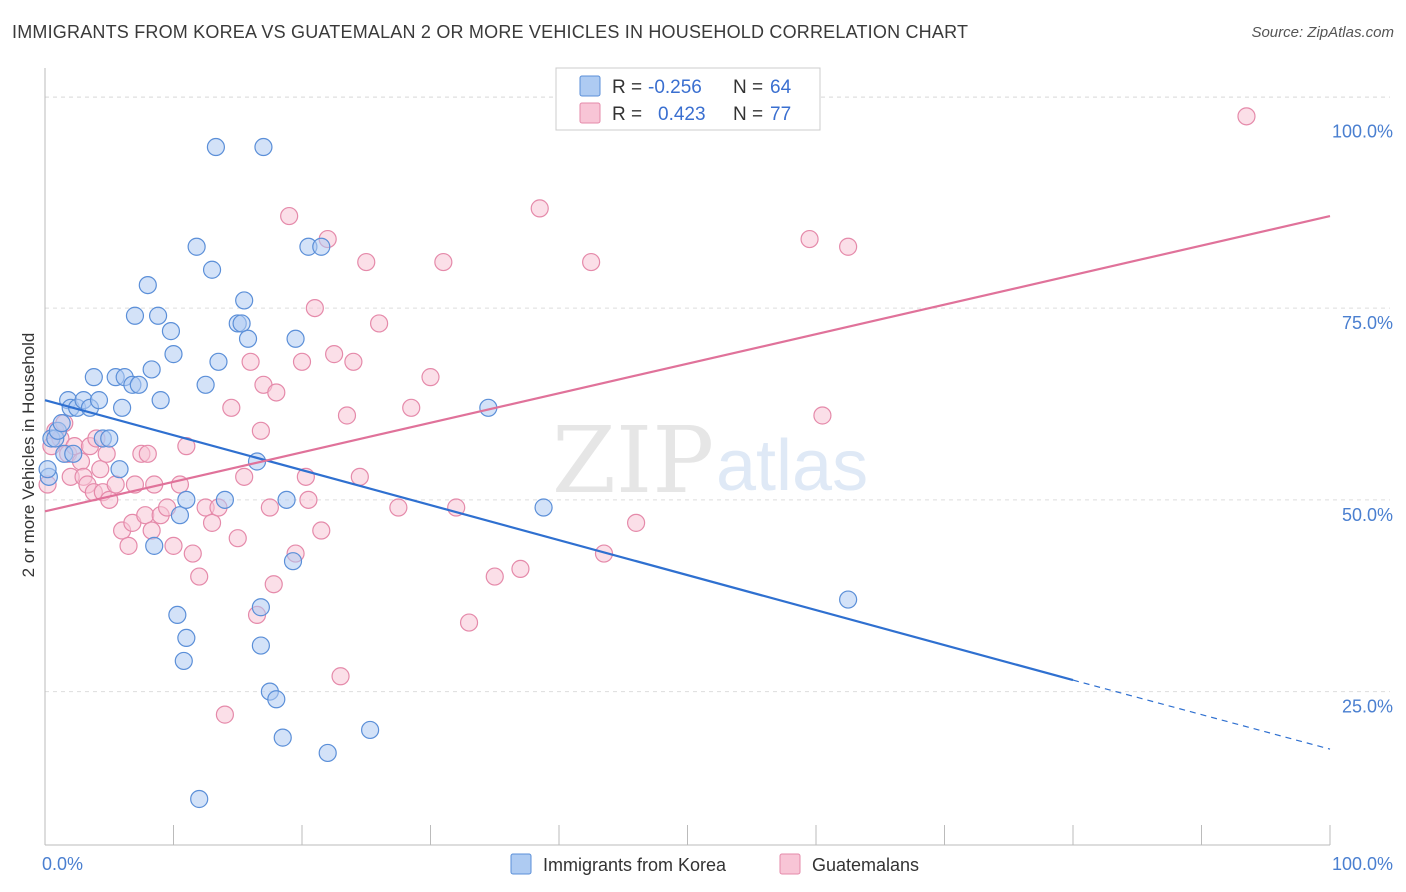 Image resolution: width=1406 pixels, height=892 pixels. Describe the element at coordinates (780, 114) in the screenshot. I see `legend-n-guat: 77` at that location.